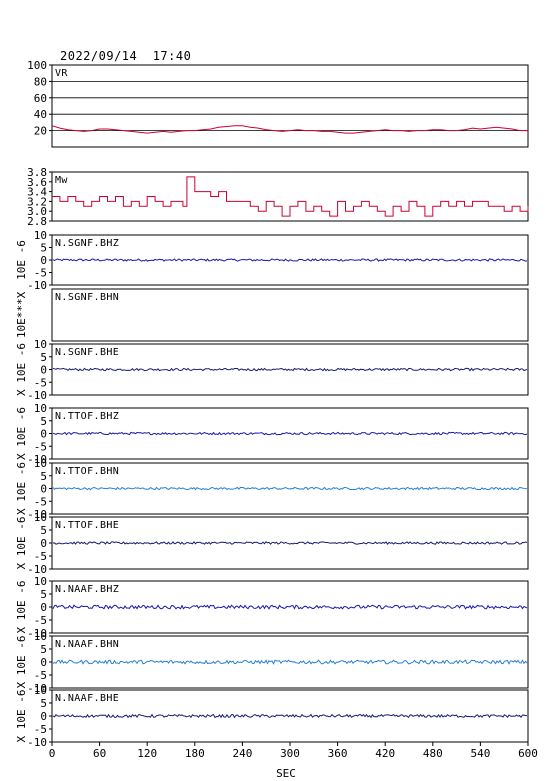 The image size is (554, 781). I want to click on y-tick-label-vr-3: 80, so click(40, 81).